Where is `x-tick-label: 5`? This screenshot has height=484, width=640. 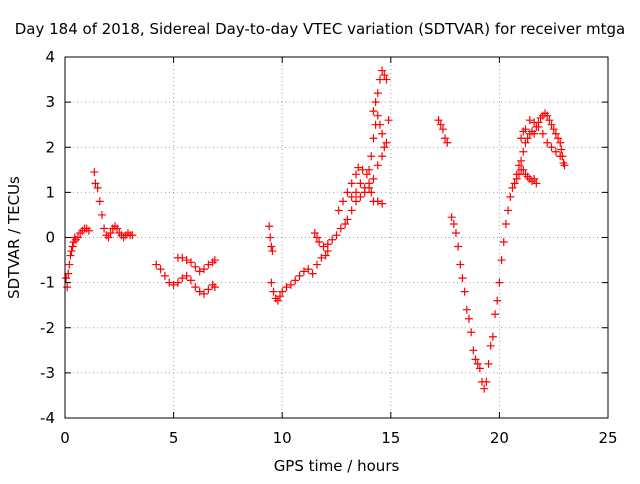
x-tick-label: 5 is located at coordinates (174, 438).